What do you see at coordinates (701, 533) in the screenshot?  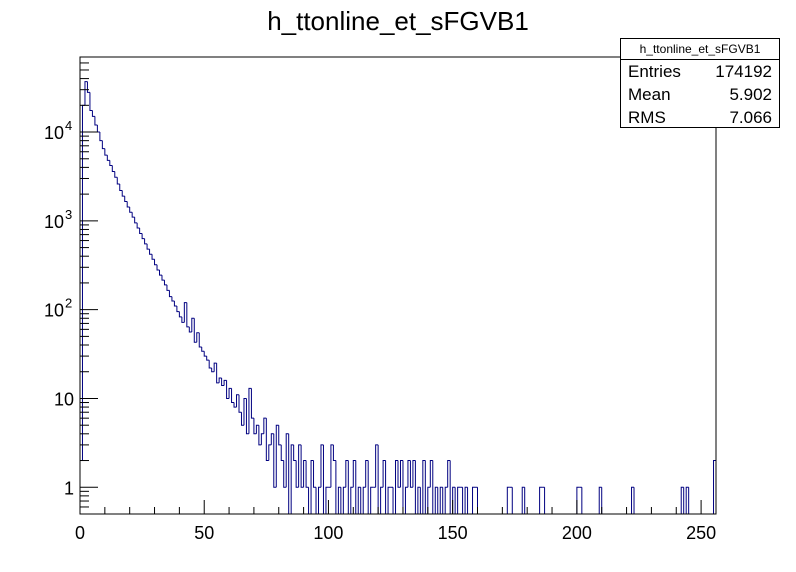 I see `x-tick-label: 250` at bounding box center [701, 533].